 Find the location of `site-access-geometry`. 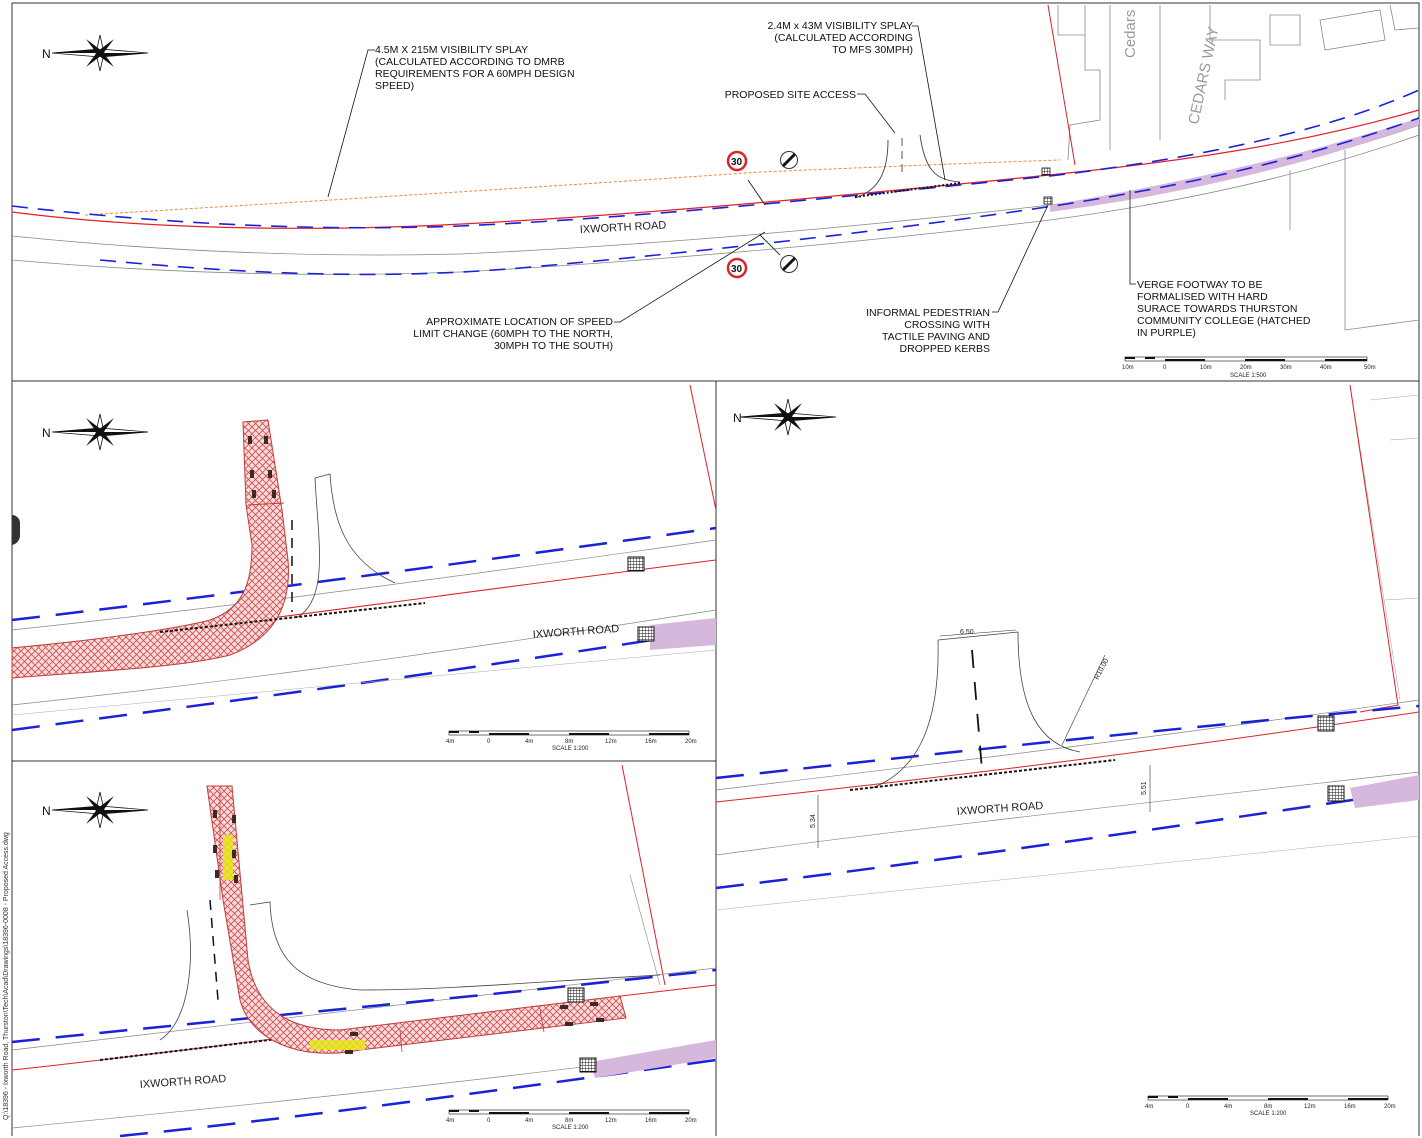

site-access-geometry is located at coordinates (907, 166).